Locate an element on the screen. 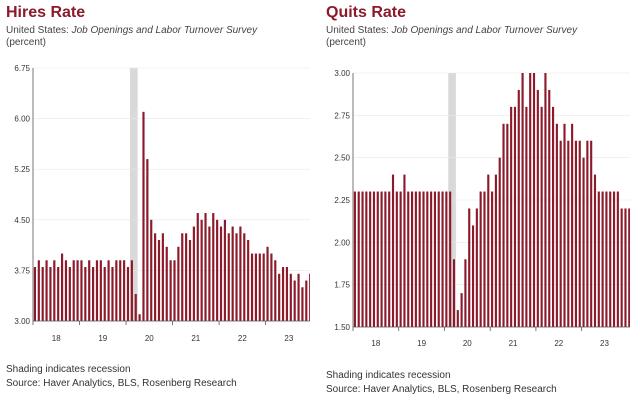 The width and height of the screenshot is (640, 406). hires-y-tick-label: 5.25 is located at coordinates (22, 169).